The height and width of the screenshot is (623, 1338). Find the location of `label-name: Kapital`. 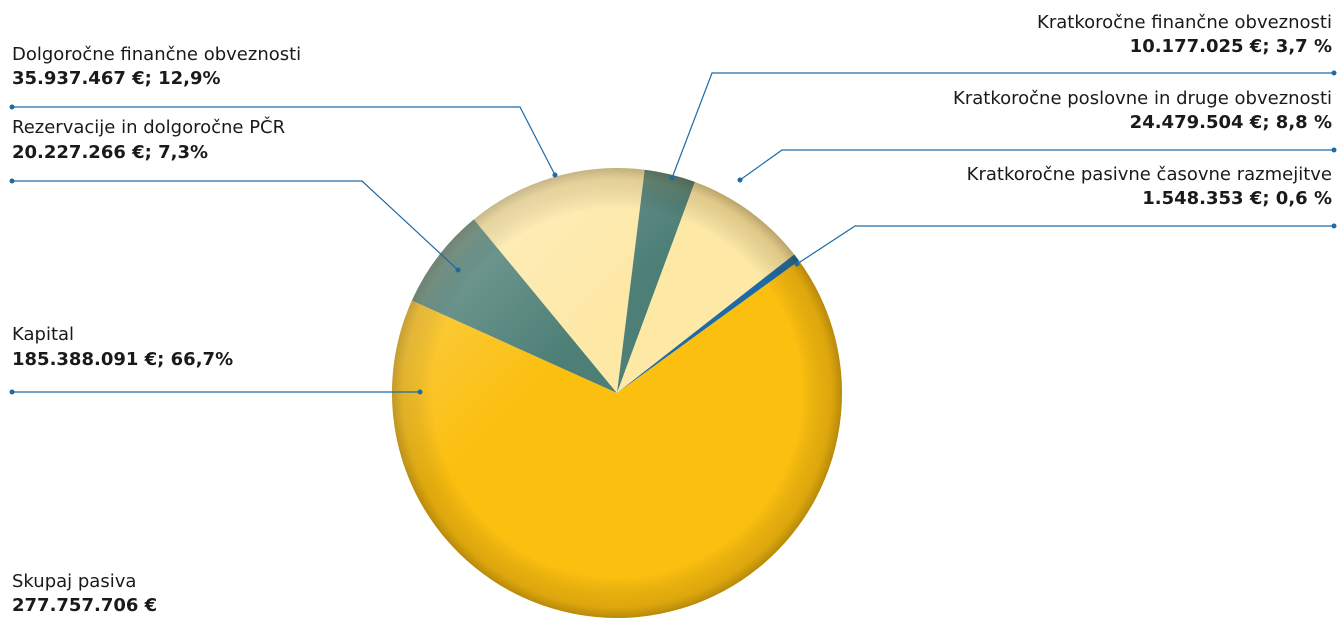

label-name: Kapital is located at coordinates (43, 334).